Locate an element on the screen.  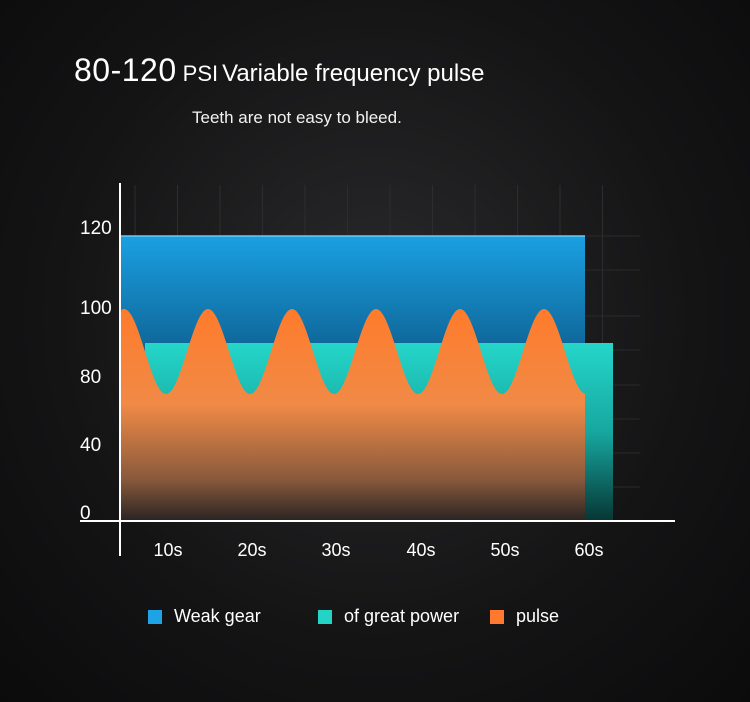
legend-item: pulse is located at coordinates (524, 616).